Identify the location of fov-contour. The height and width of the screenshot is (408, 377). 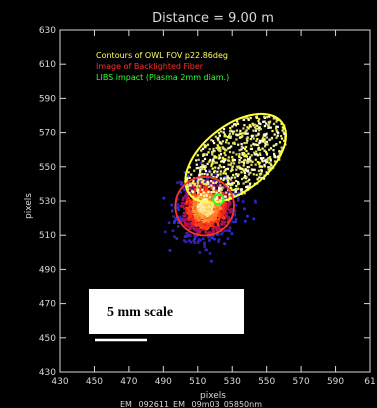
(236, 158).